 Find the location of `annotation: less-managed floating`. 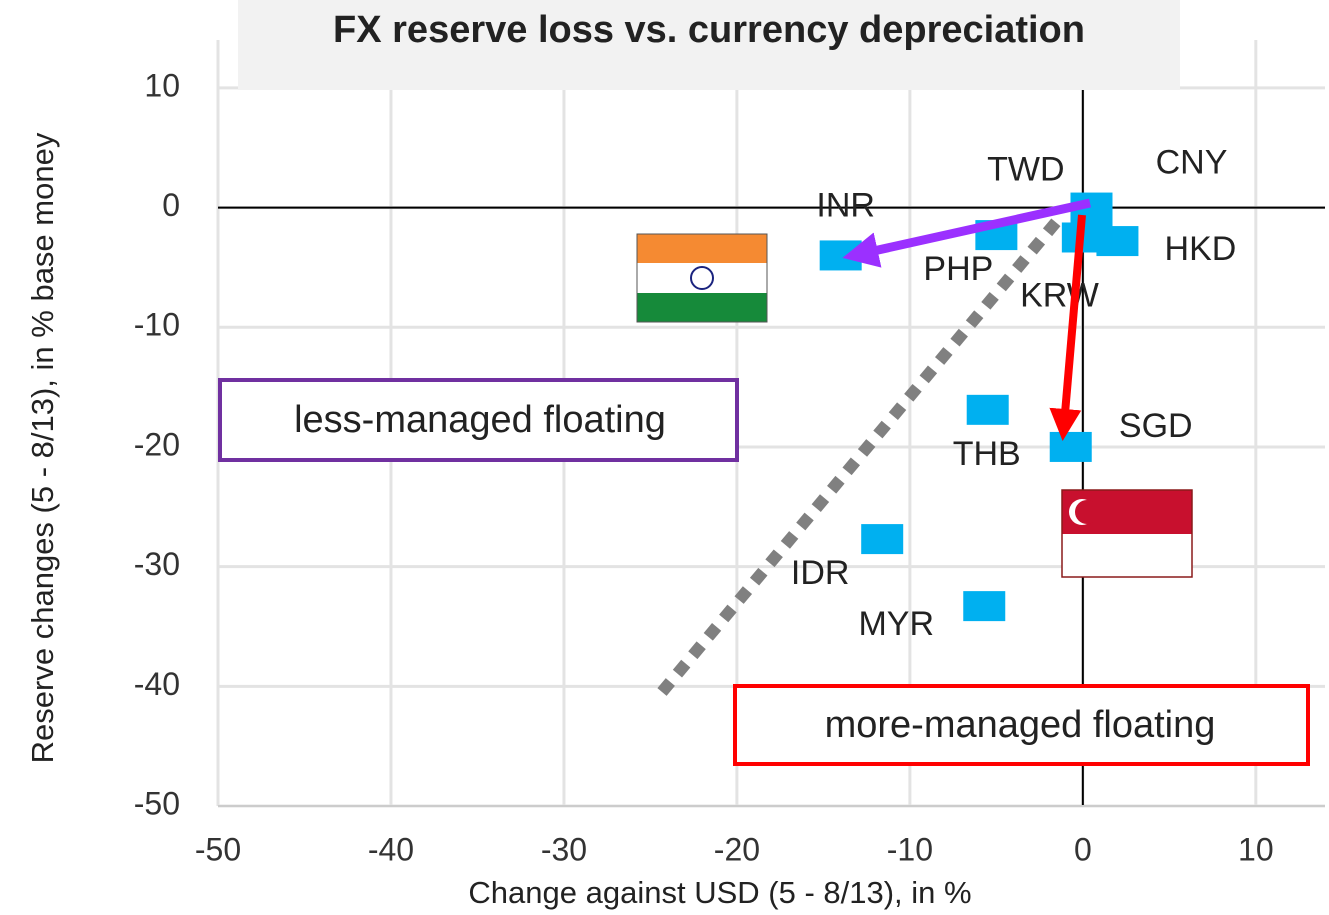

annotation: less-managed floating is located at coordinates (480, 420).